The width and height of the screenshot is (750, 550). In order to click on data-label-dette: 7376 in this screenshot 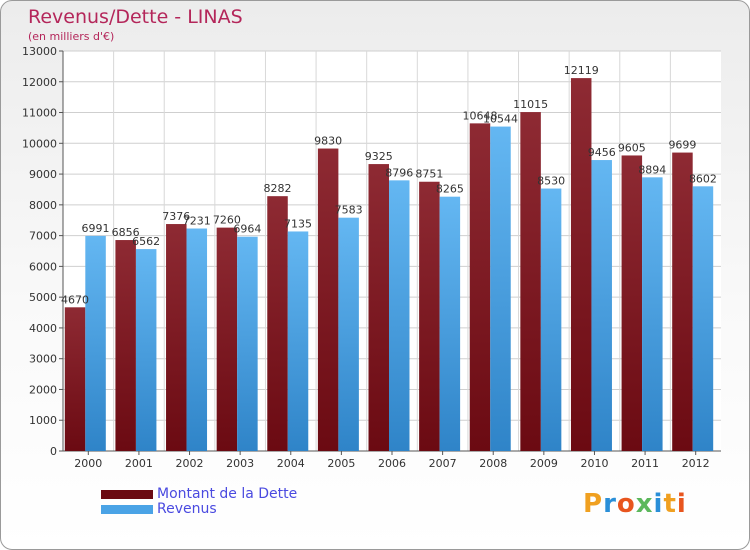, I will do `click(176, 216)`.